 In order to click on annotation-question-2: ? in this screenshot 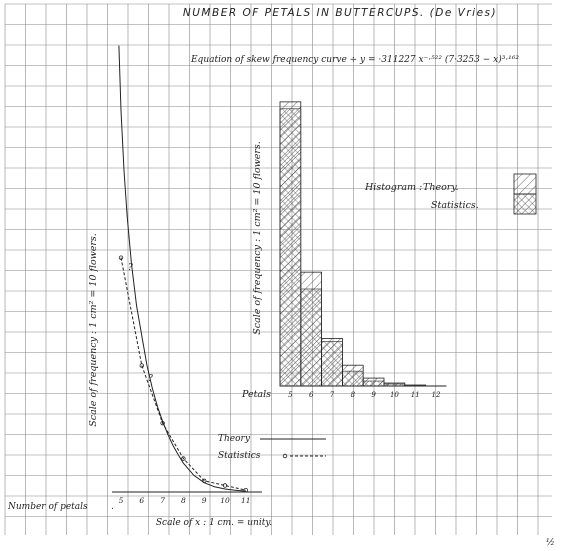, I will do `click(150, 379)`.